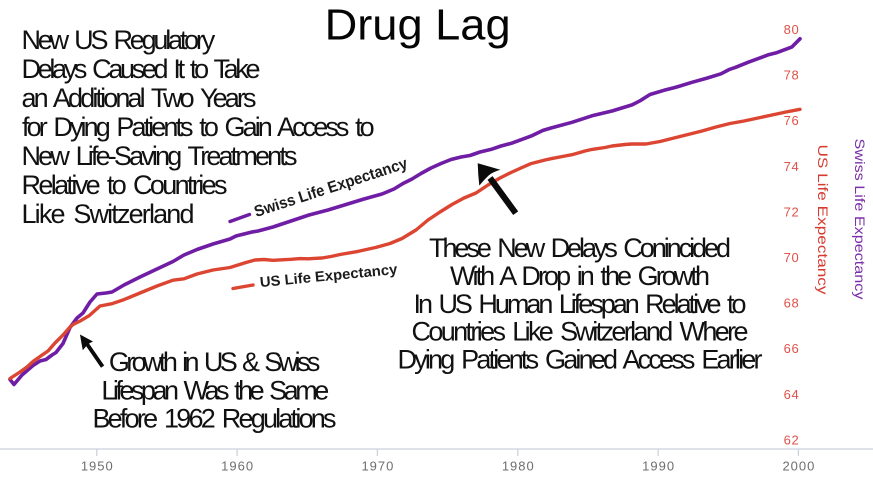  I want to click on svg-text: With A Drop in the Growth, so click(580, 276).